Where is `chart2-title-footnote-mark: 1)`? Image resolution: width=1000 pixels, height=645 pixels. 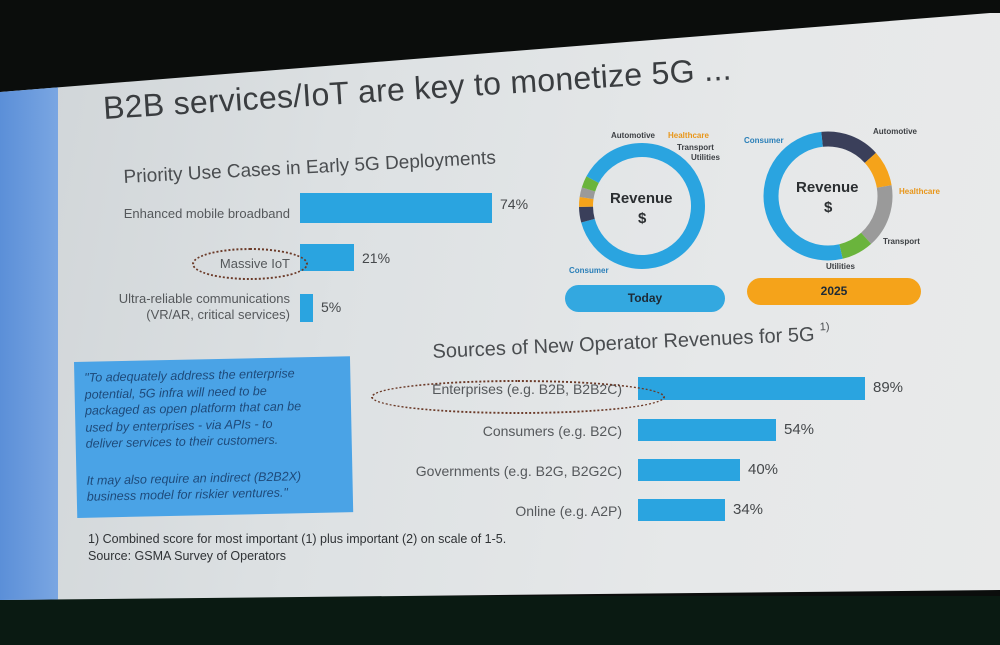 chart2-title-footnote-mark: 1) is located at coordinates (824, 327).